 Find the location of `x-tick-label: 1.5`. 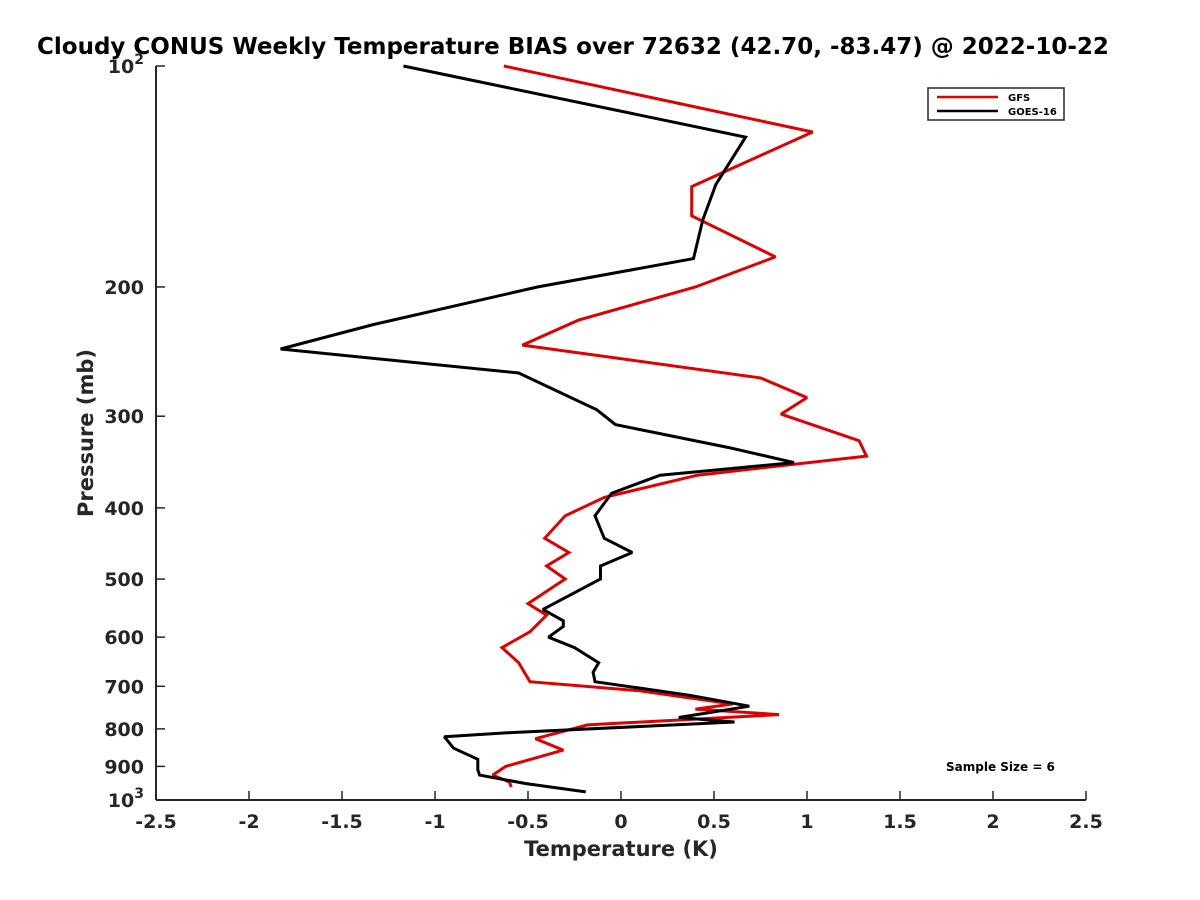

x-tick-label: 1.5 is located at coordinates (900, 822).